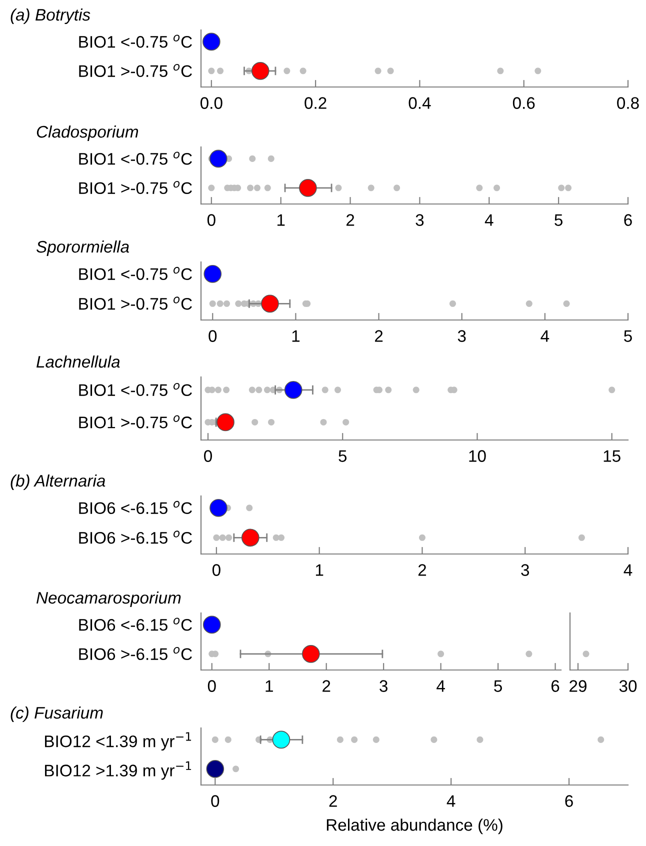 Image resolution: width=646 pixels, height=846 pixels. Describe the element at coordinates (87, 133) in the screenshot. I see `chart-title: Cladosporium` at that location.